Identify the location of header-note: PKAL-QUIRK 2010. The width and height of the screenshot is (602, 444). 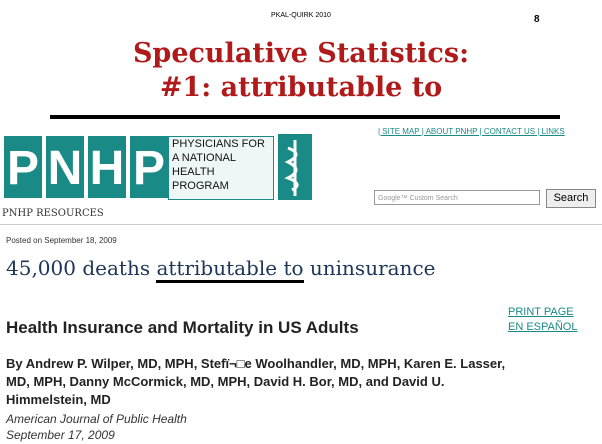
(301, 15).